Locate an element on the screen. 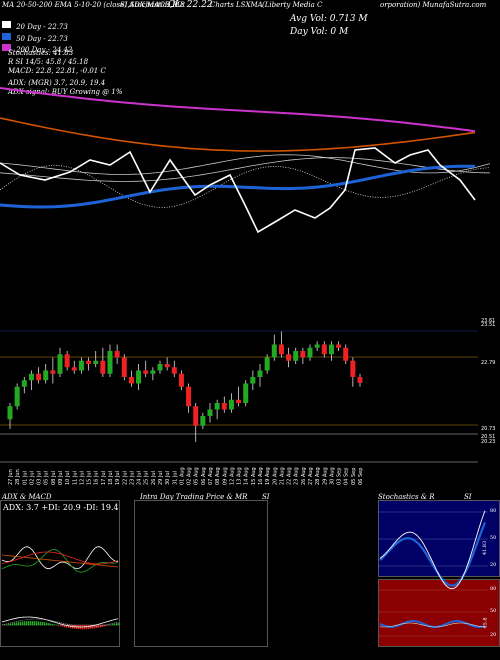 This screenshot has width=500, height=660. date-label: 30 Aug is located at coordinates (332, 476).